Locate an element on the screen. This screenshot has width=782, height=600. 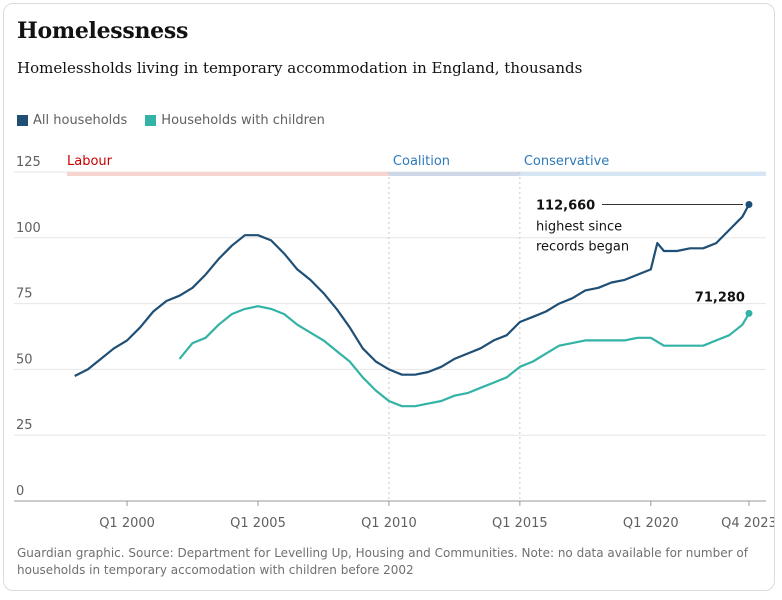
x-tick-label-q4-2023: Q4 2023 is located at coordinates (747, 523).